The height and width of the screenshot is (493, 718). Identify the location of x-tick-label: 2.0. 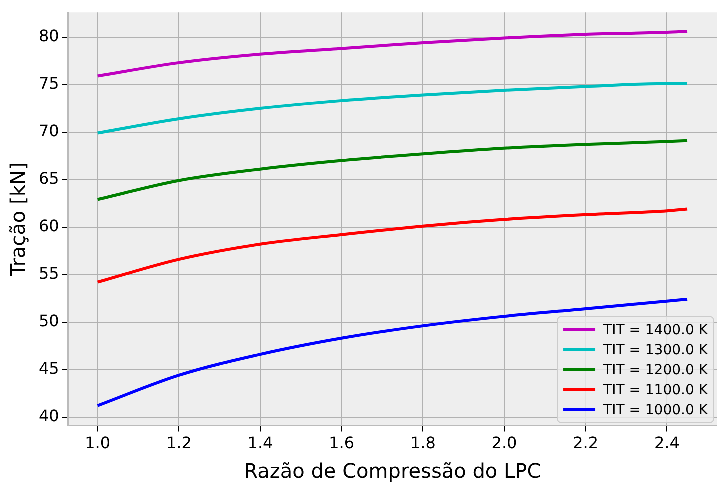
(505, 443).